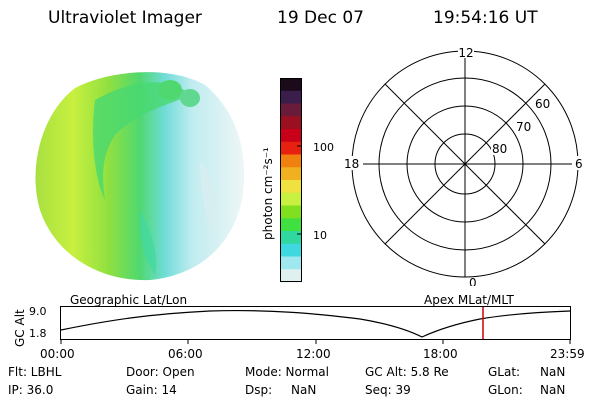 The width and height of the screenshot is (600, 400). Describe the element at coordinates (125, 18) in the screenshot. I see `instrument-title: Ultraviolet Imager` at that location.